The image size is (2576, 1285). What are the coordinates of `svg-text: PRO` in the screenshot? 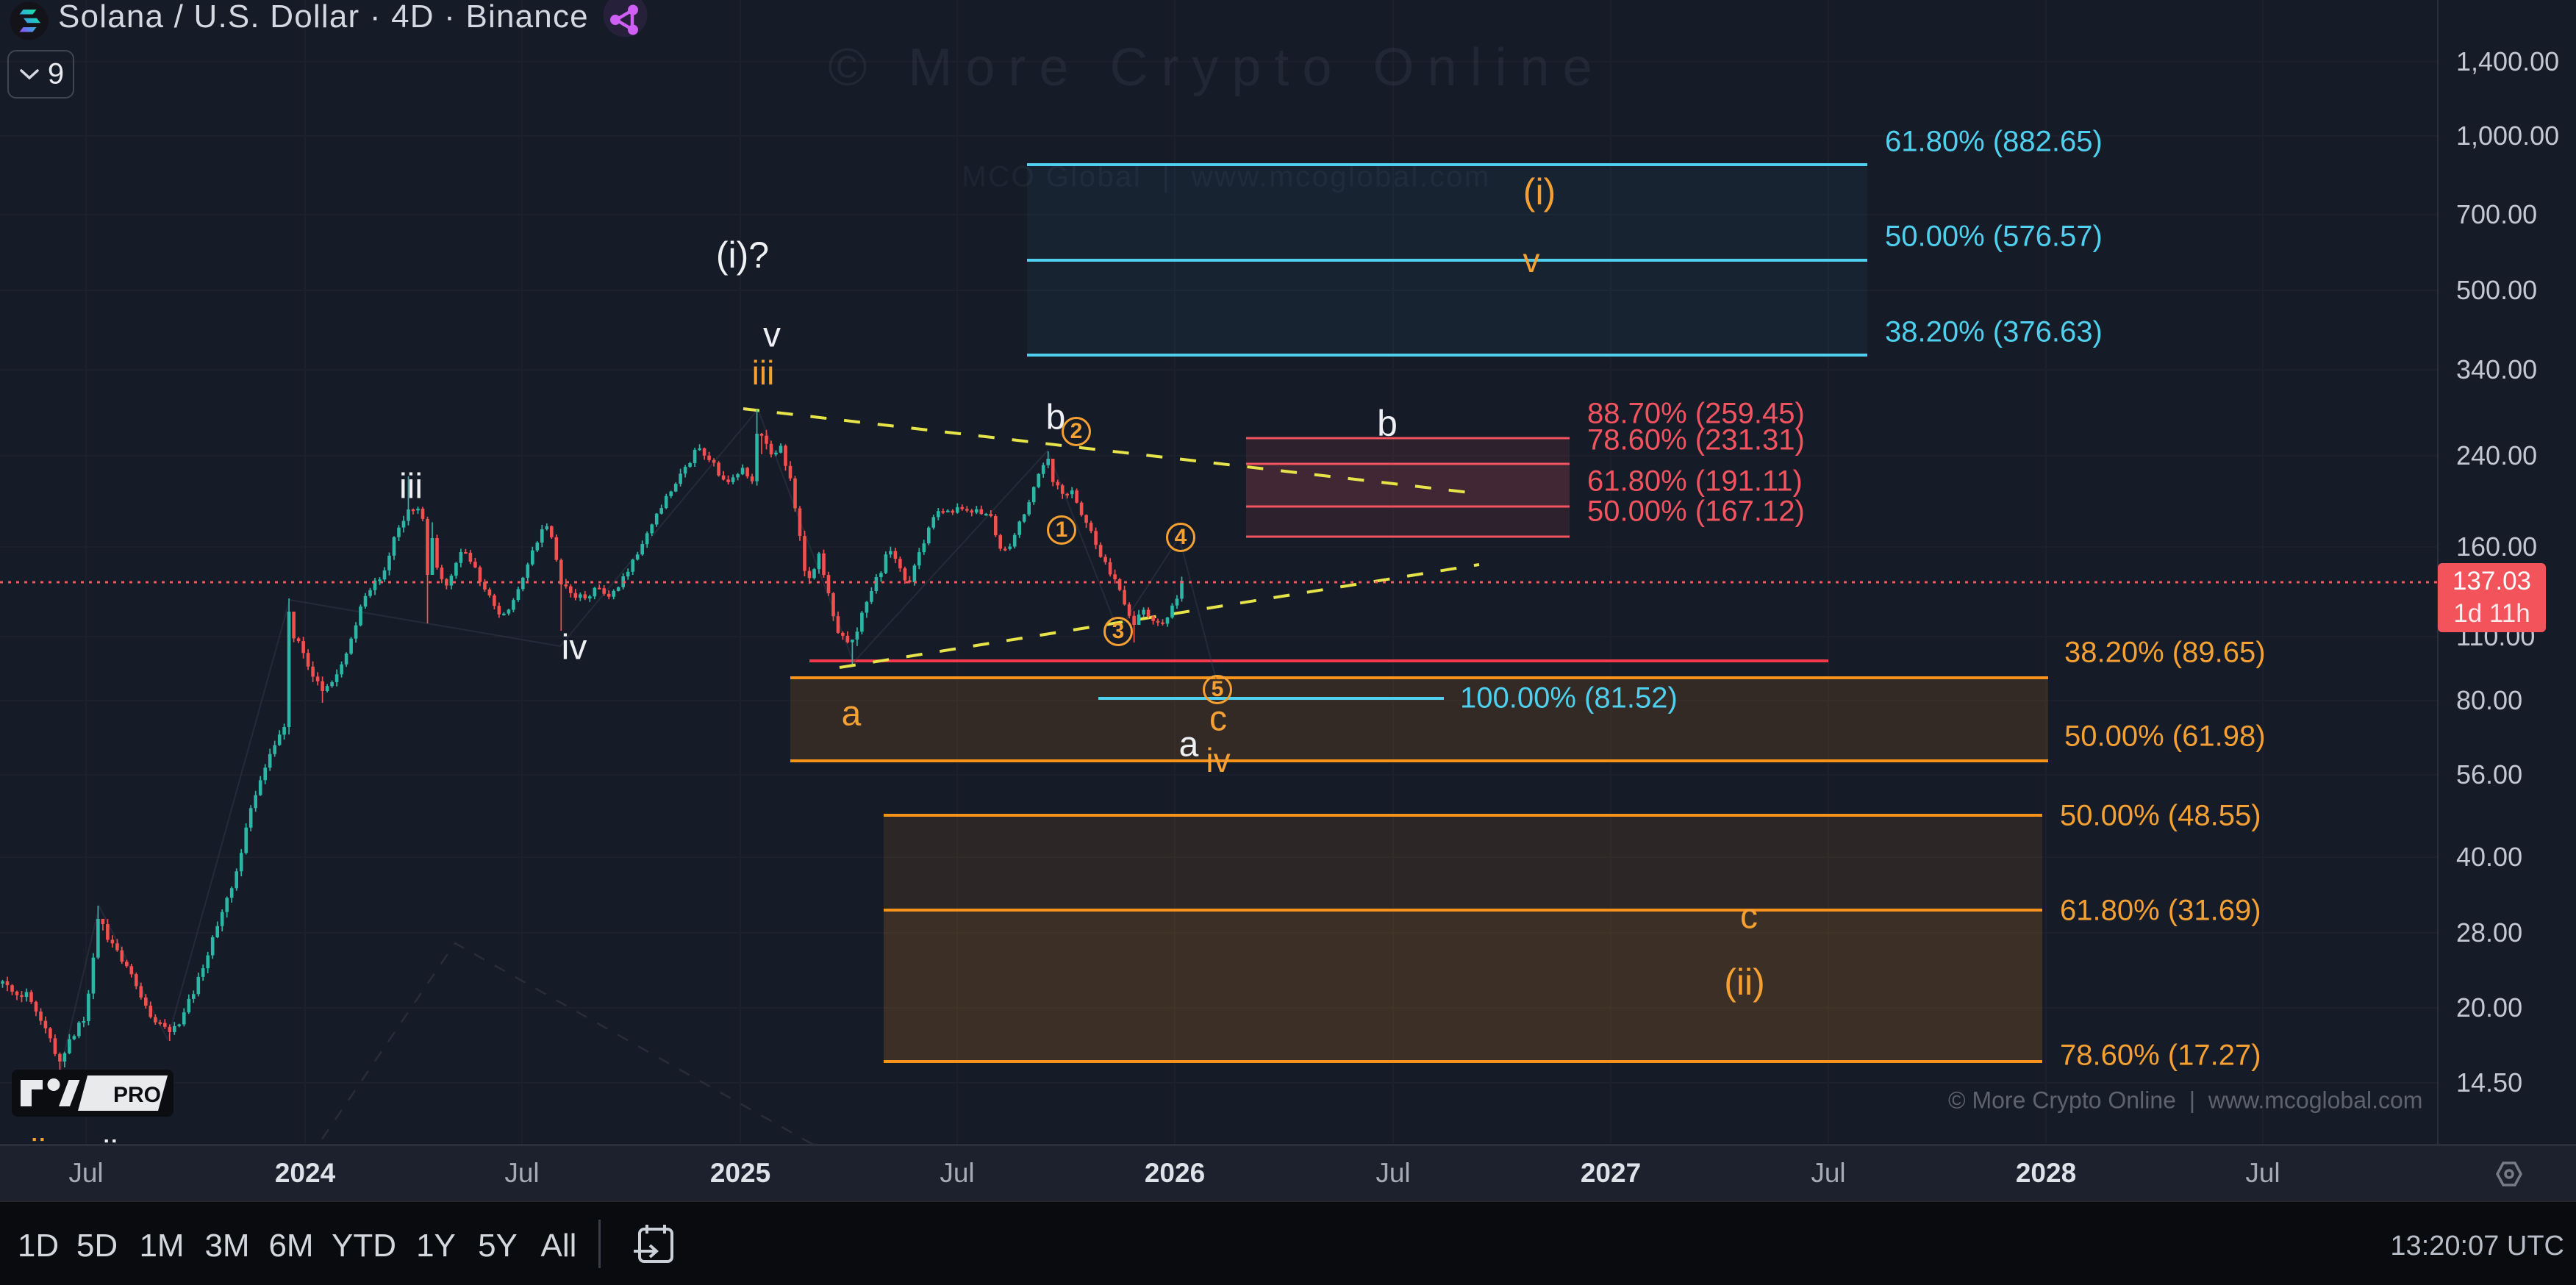 It's located at (137, 1095).